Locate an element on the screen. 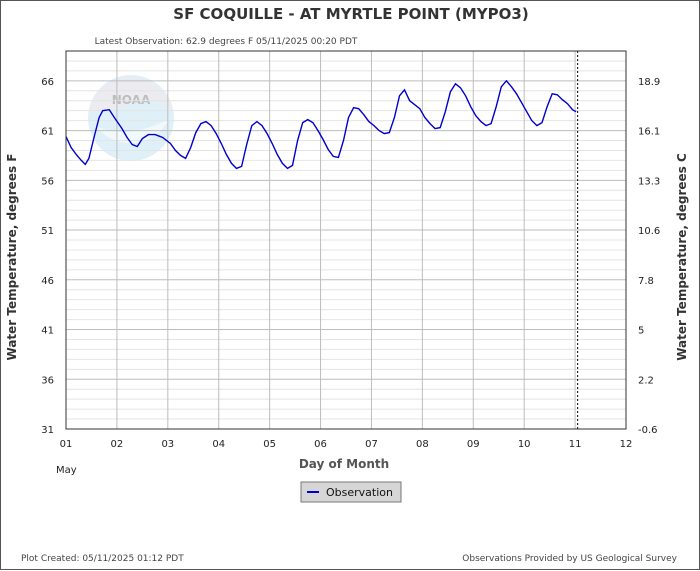 The image size is (700, 571). month-label: May is located at coordinates (66, 470).